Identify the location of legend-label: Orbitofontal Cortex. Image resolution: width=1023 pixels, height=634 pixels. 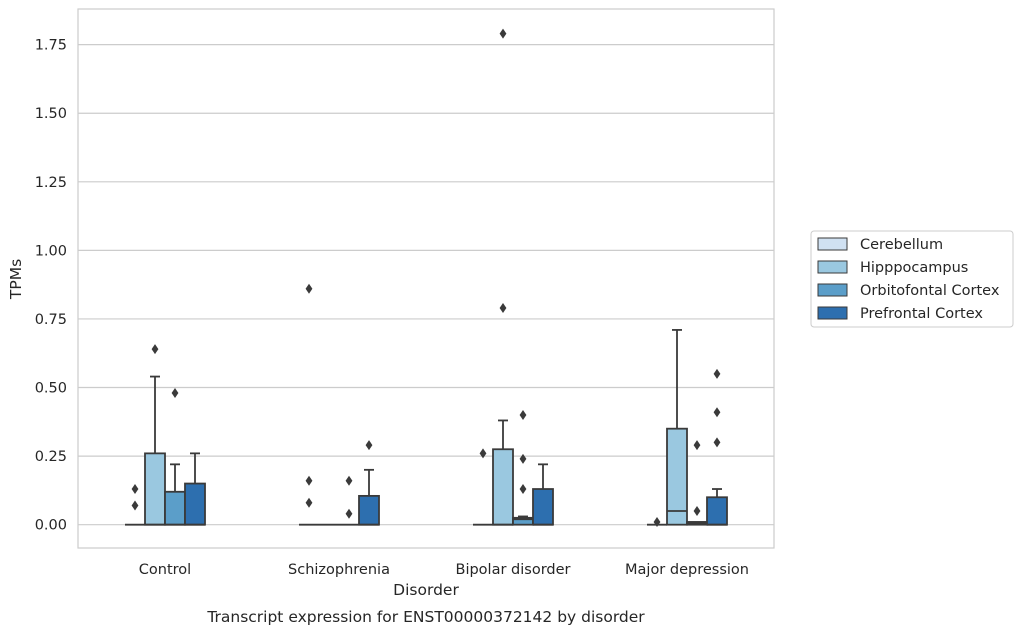
(930, 291).